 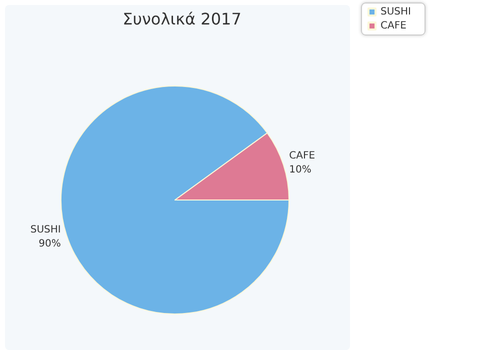 What do you see at coordinates (302, 156) in the screenshot?
I see `slice-label: CAFE` at bounding box center [302, 156].